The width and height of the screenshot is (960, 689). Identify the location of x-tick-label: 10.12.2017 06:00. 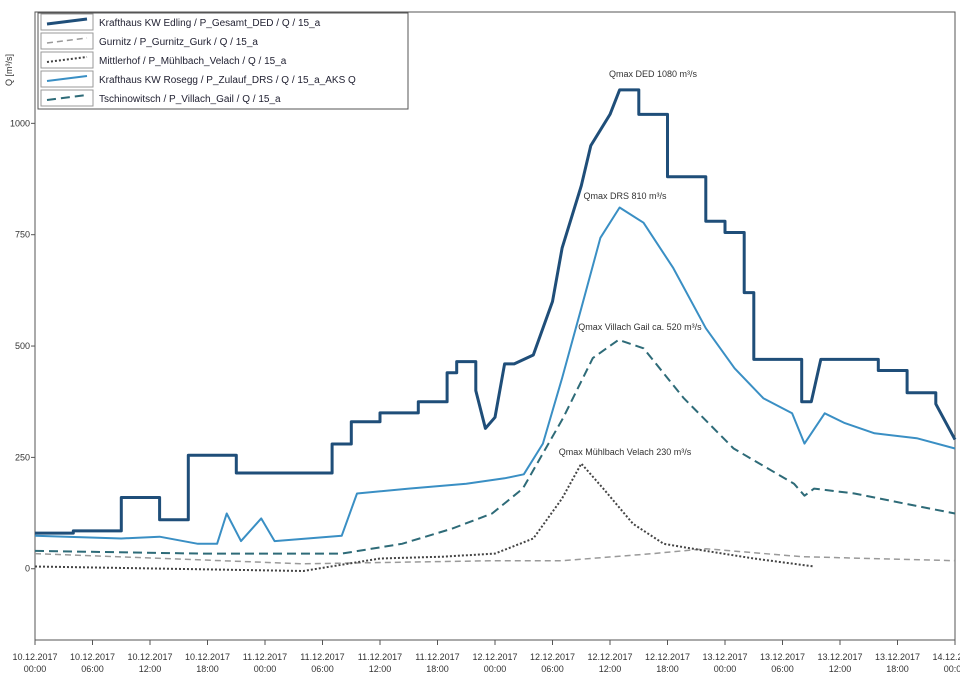
(92, 663).